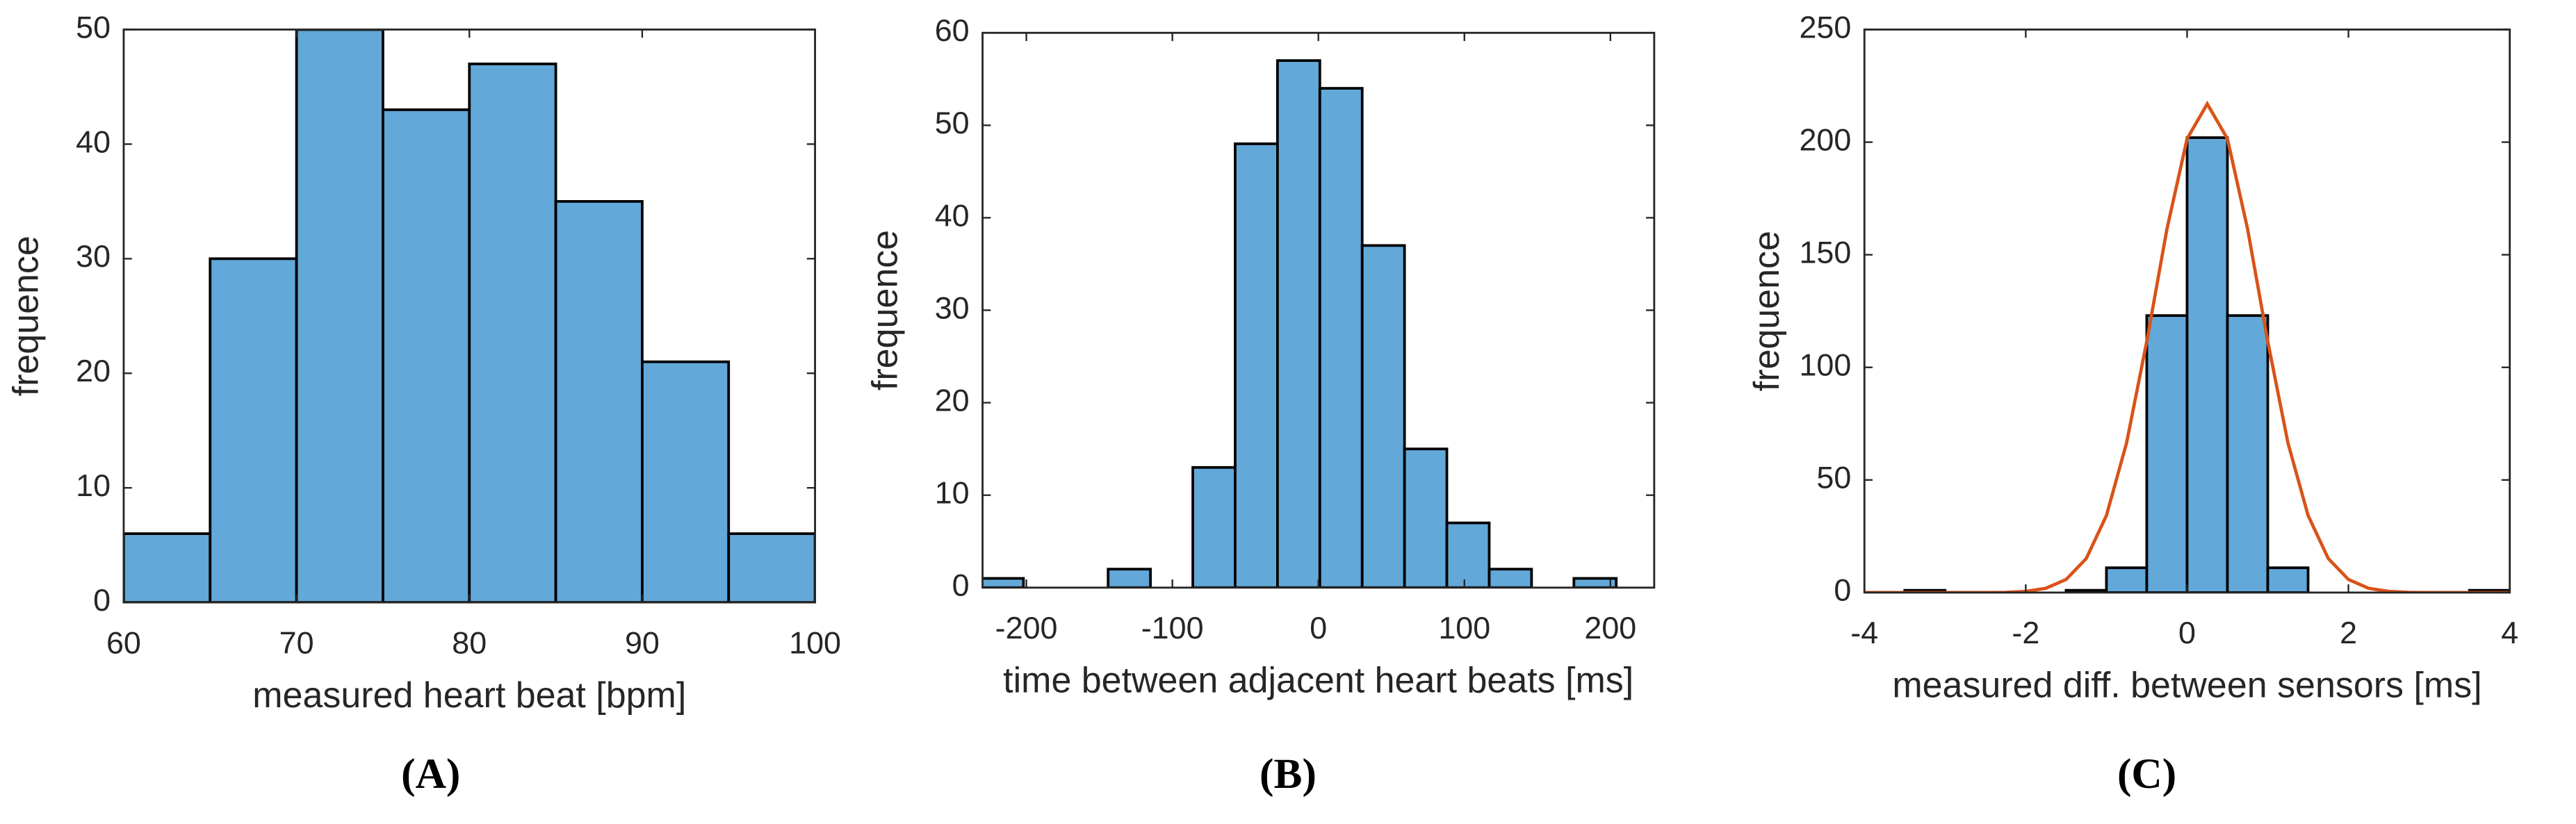 This screenshot has height=824, width=2576. Describe the element at coordinates (296, 642) in the screenshot. I see `x-tick-label: 70` at that location.